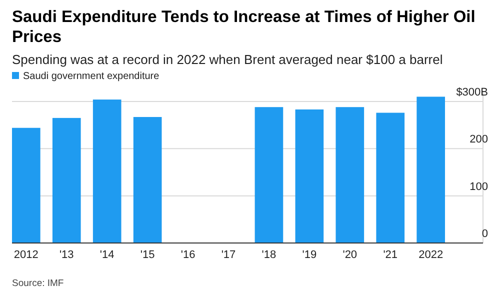  Describe the element at coordinates (38, 283) in the screenshot. I see `source-note: Source: IMF` at that location.